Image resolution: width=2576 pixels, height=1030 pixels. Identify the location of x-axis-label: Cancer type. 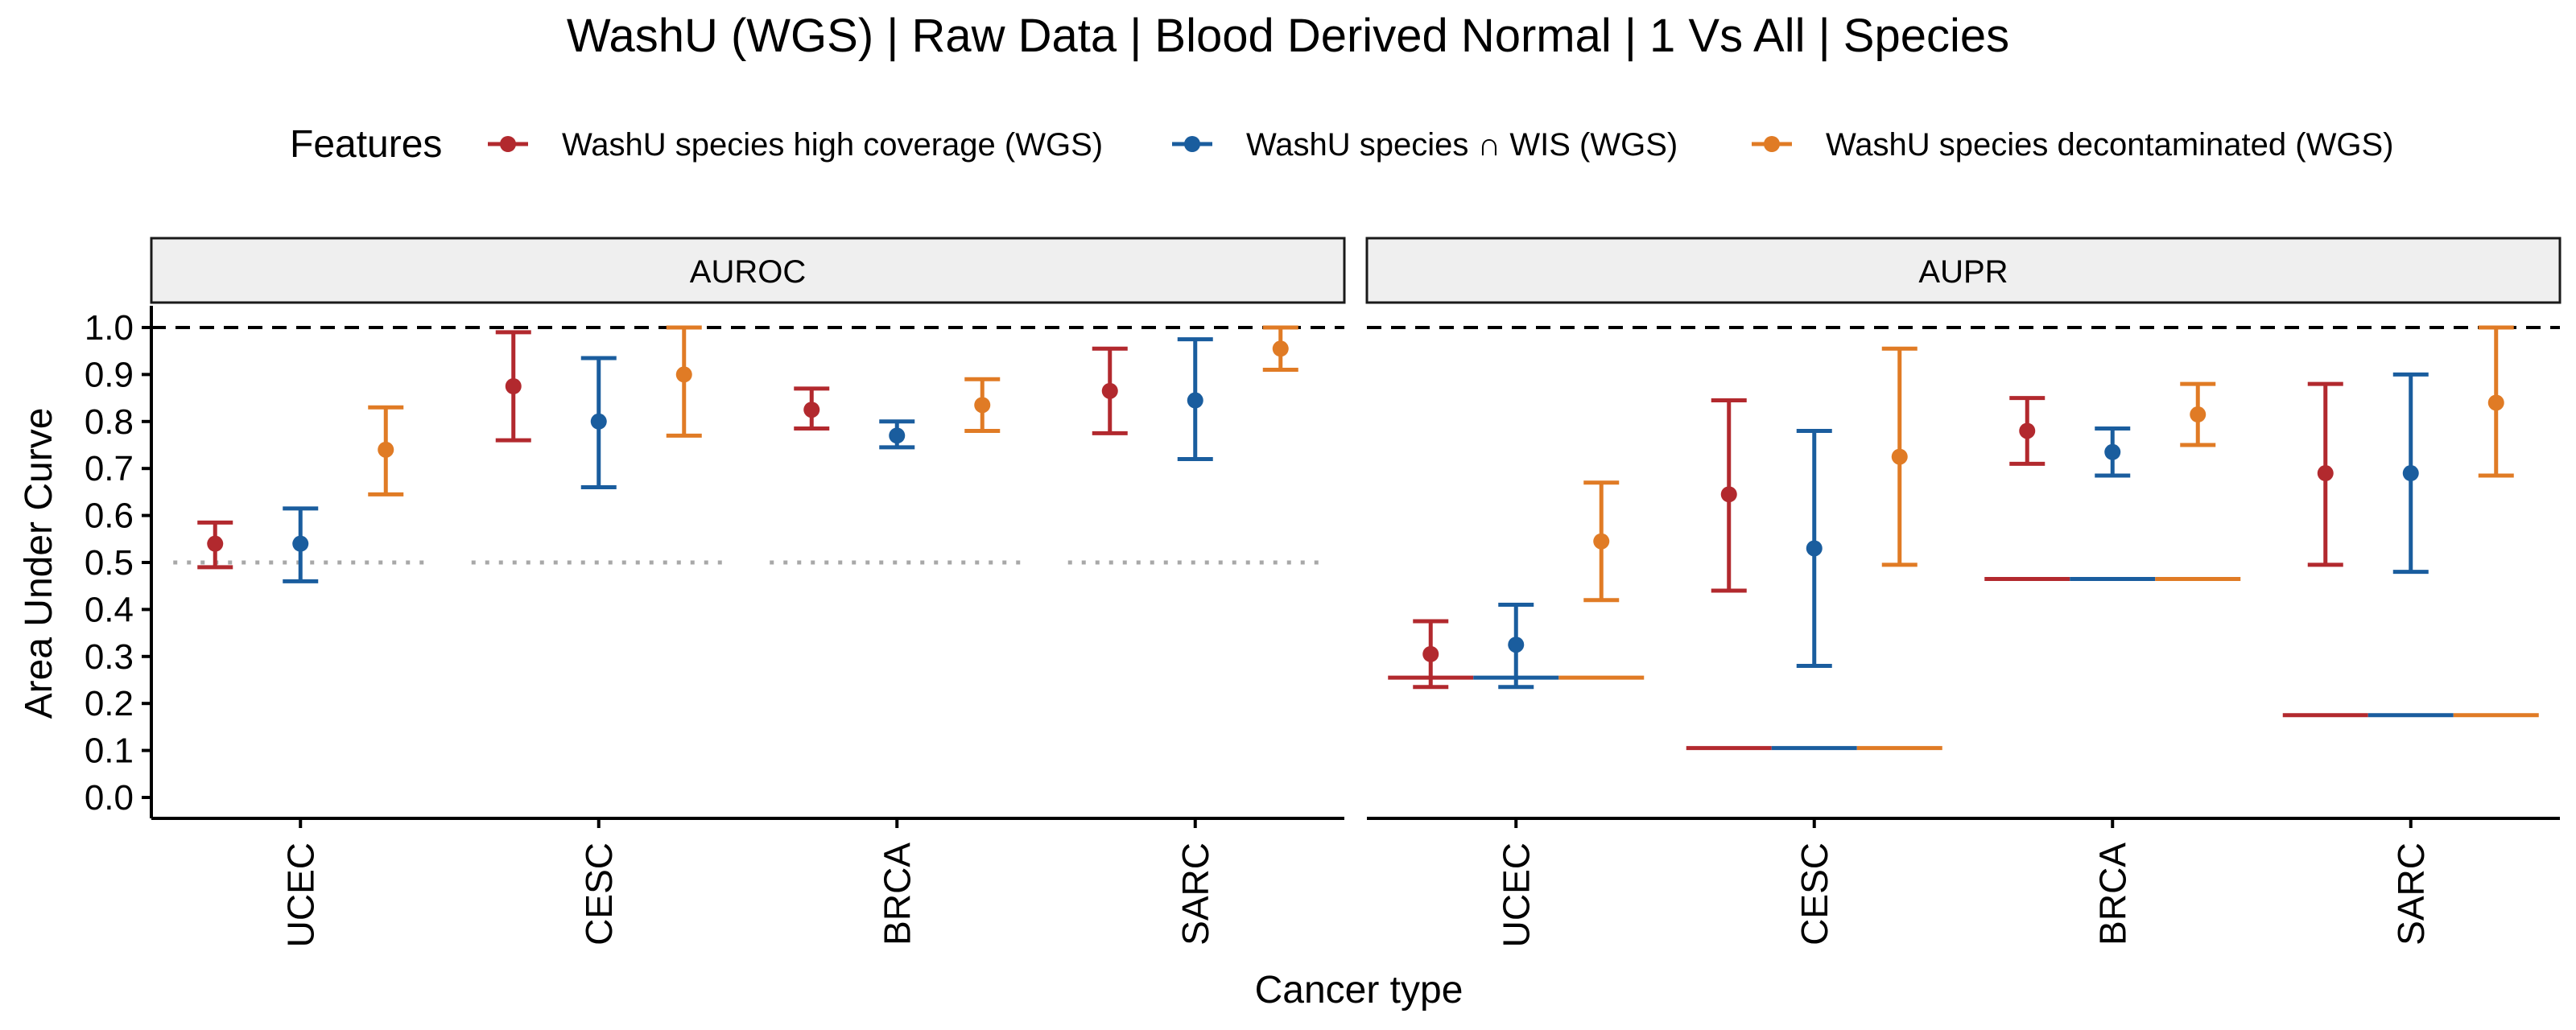
(1359, 990).